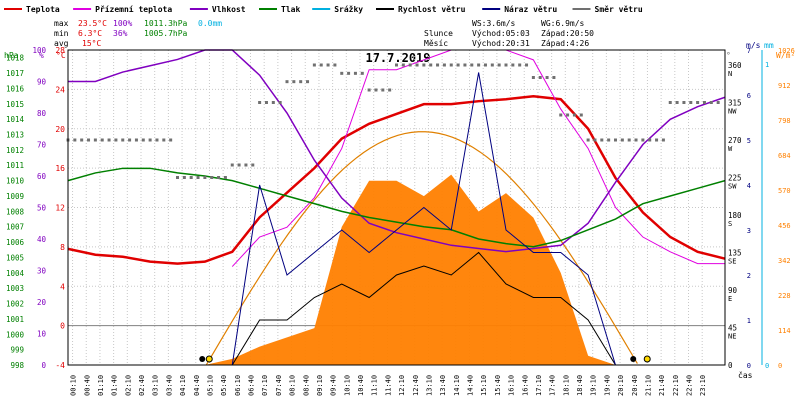 This screenshot has height=400, width=800. What do you see at coordinates (210, 385) in the screenshot?
I see `x-tick-10: 05:10` at bounding box center [210, 385].